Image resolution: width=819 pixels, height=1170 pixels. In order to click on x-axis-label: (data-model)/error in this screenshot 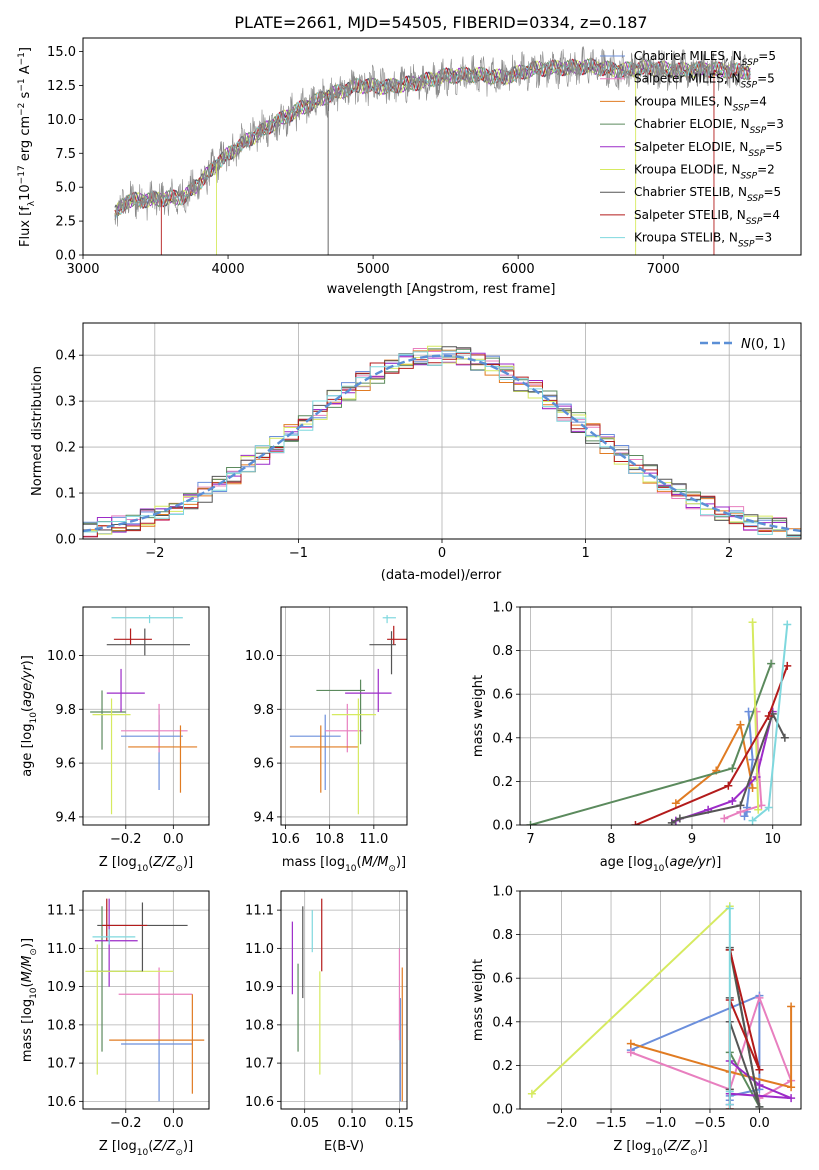, I will do `click(441, 575)`.